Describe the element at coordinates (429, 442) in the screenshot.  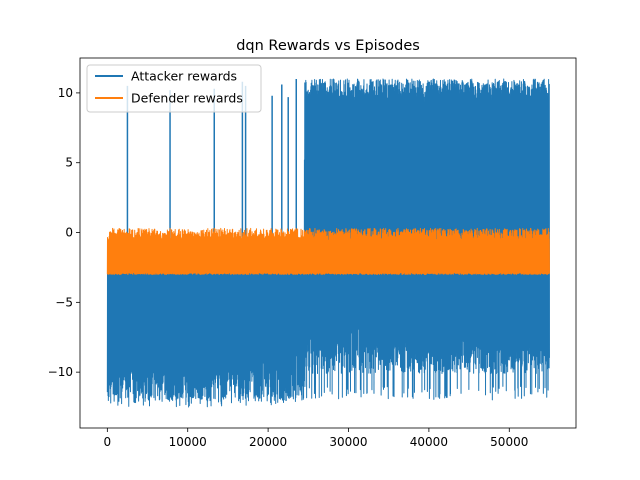
I see `x-tick-label: 40000` at that location.